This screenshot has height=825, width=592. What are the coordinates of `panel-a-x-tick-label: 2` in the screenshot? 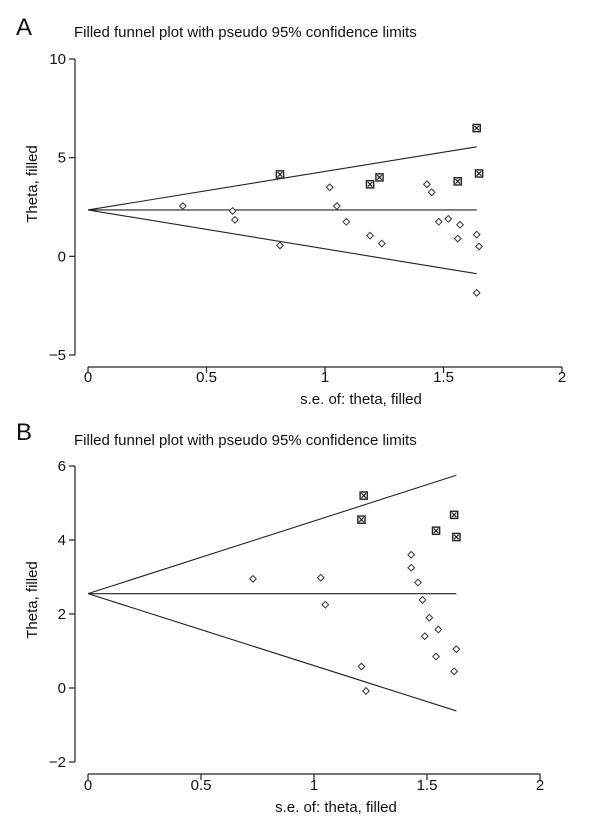 It's located at (562, 377).